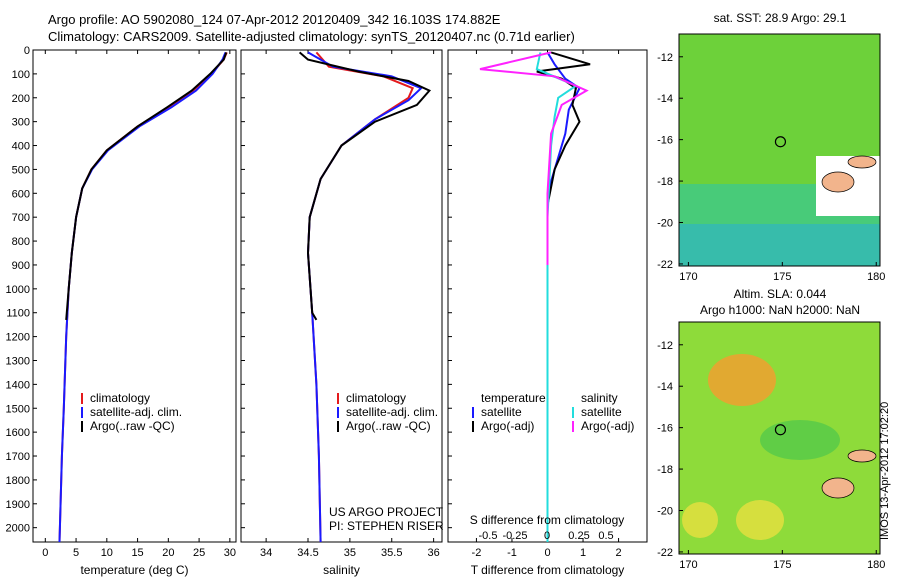  Describe the element at coordinates (21, 123) in the screenshot. I see `y-tick-label: 300` at that location.